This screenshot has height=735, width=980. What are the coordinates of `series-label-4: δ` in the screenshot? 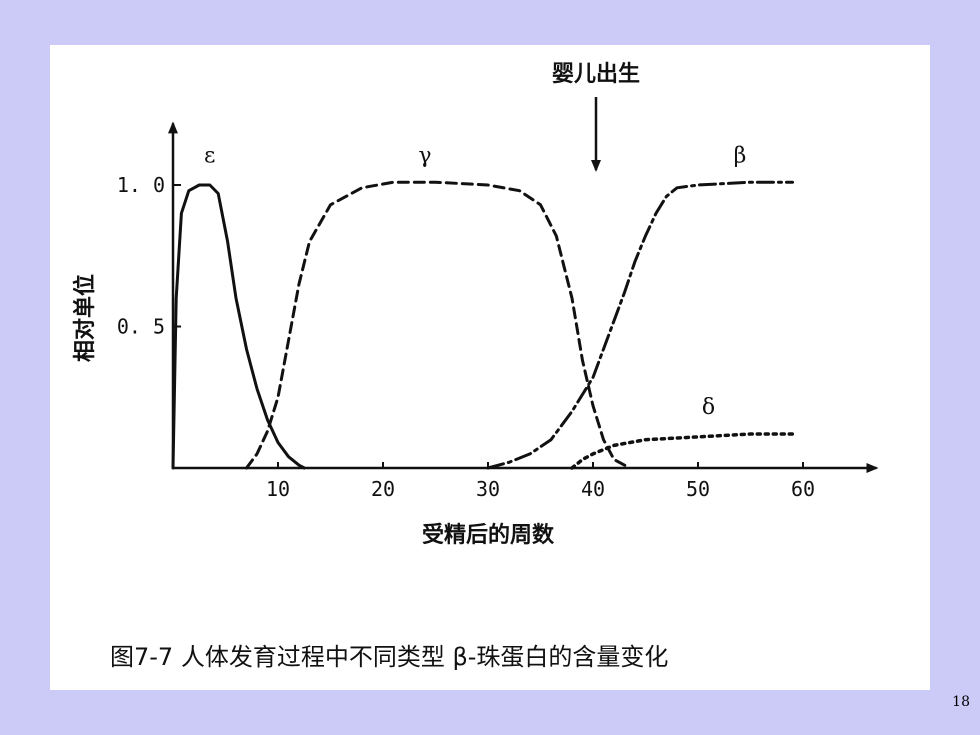 It's located at (708, 407).